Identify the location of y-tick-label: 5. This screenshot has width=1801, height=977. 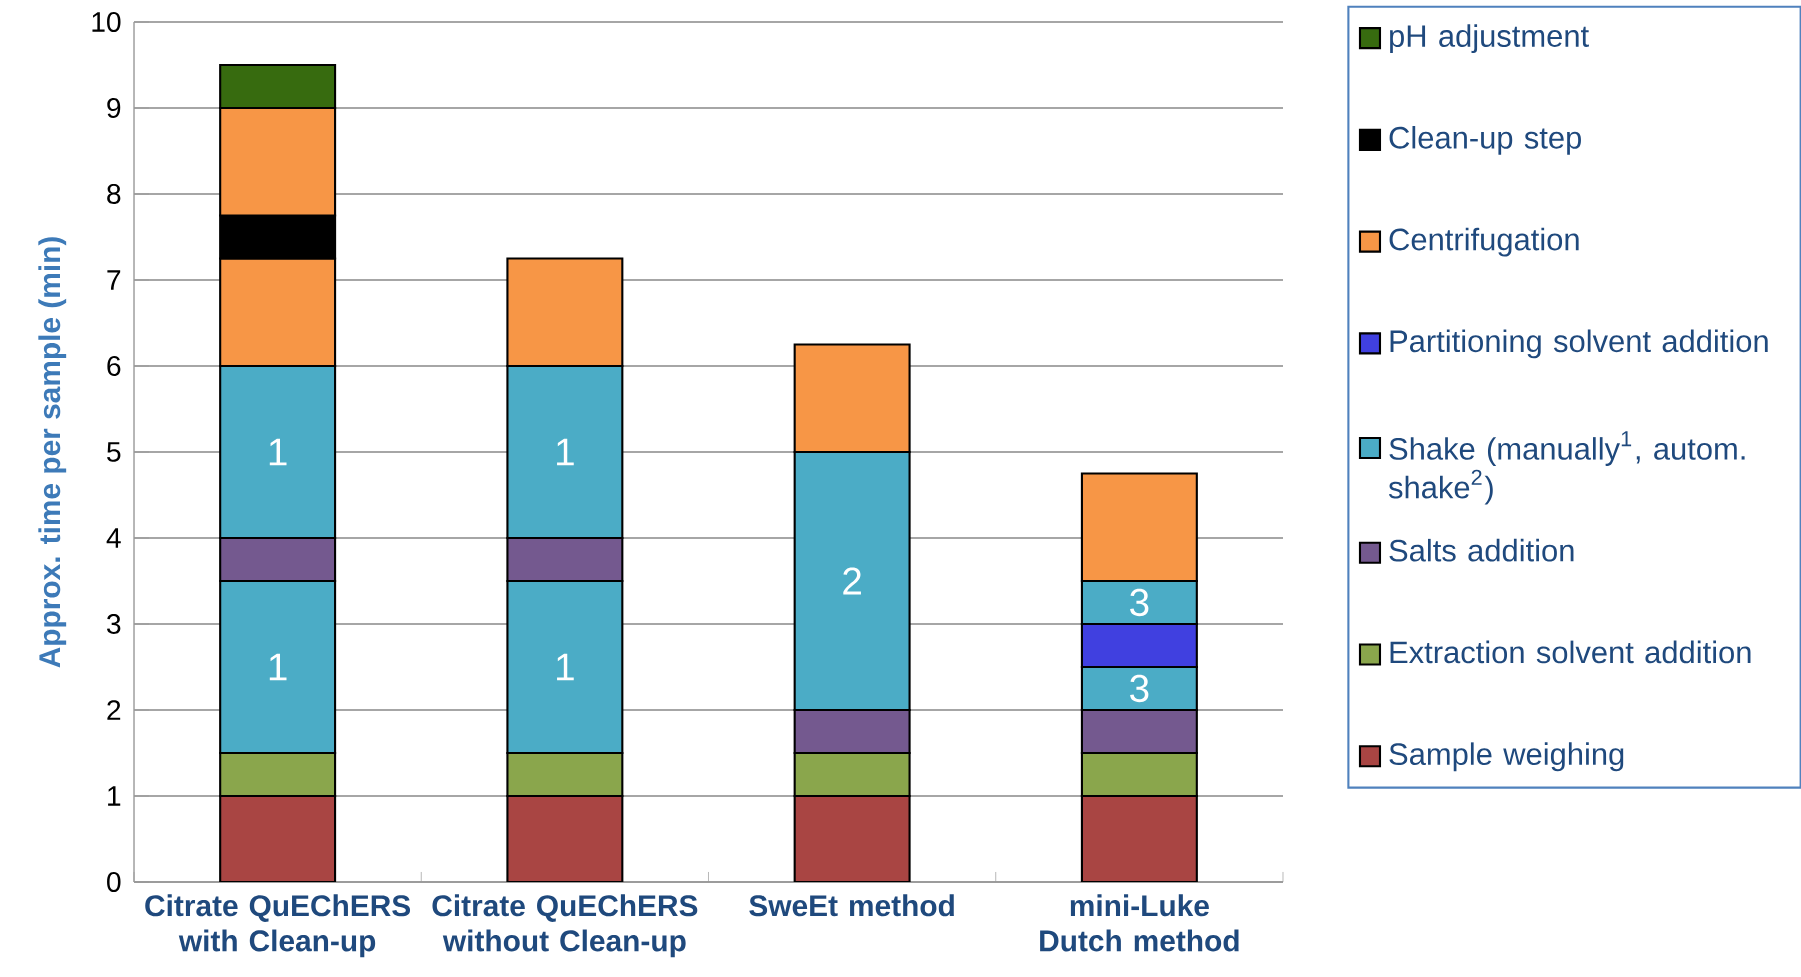
(114, 452).